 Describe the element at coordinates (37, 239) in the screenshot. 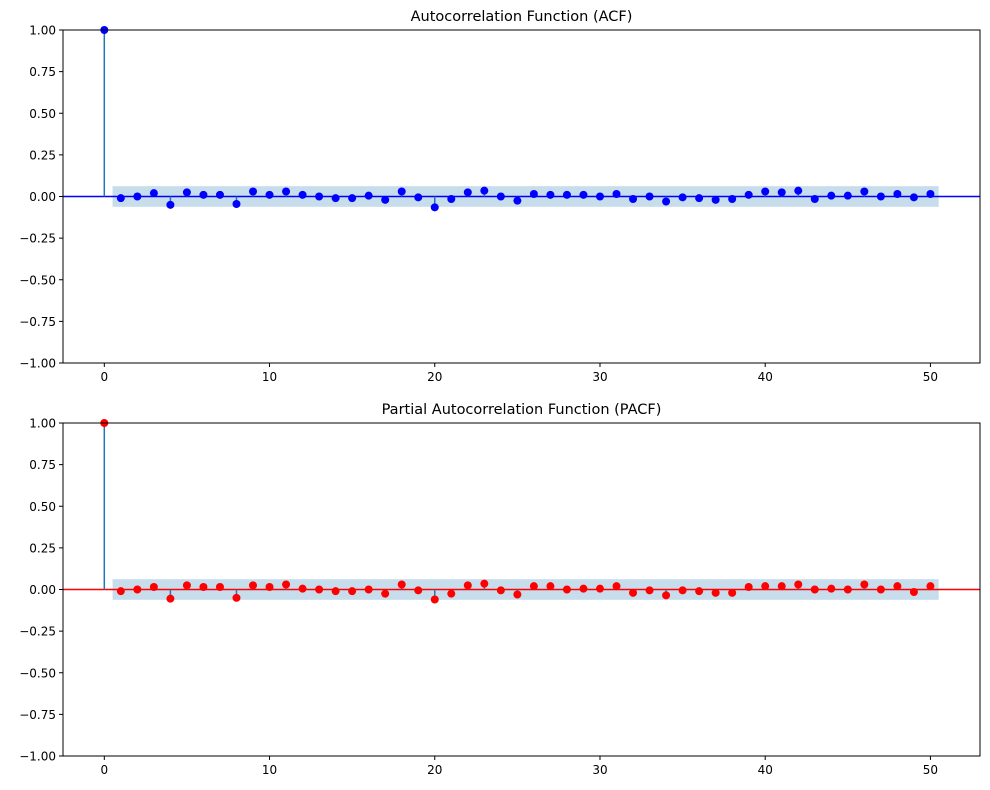

I see `acf-ytick-label: −0.25` at that location.